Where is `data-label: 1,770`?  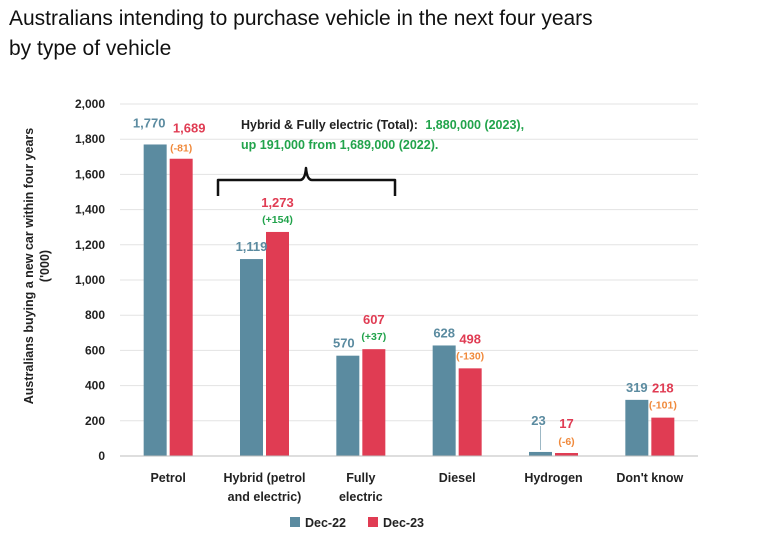
data-label: 1,770 is located at coordinates (149, 122).